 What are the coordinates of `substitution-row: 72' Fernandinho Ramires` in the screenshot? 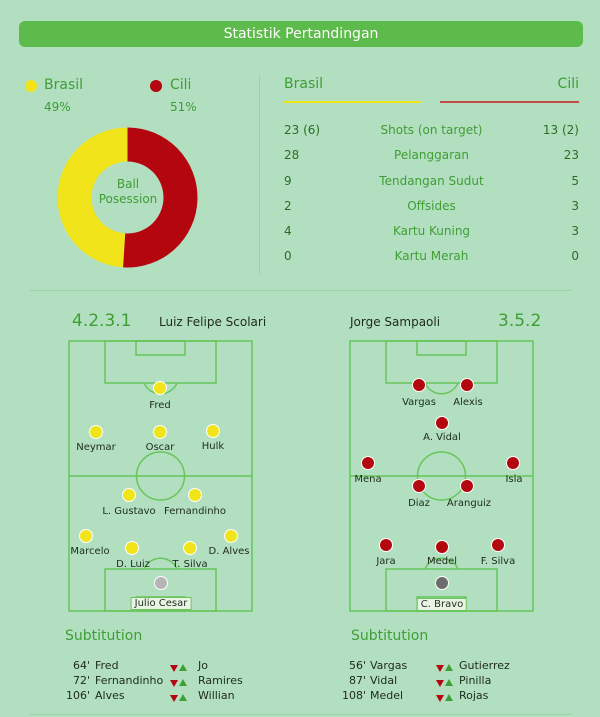 It's located at (155, 681).